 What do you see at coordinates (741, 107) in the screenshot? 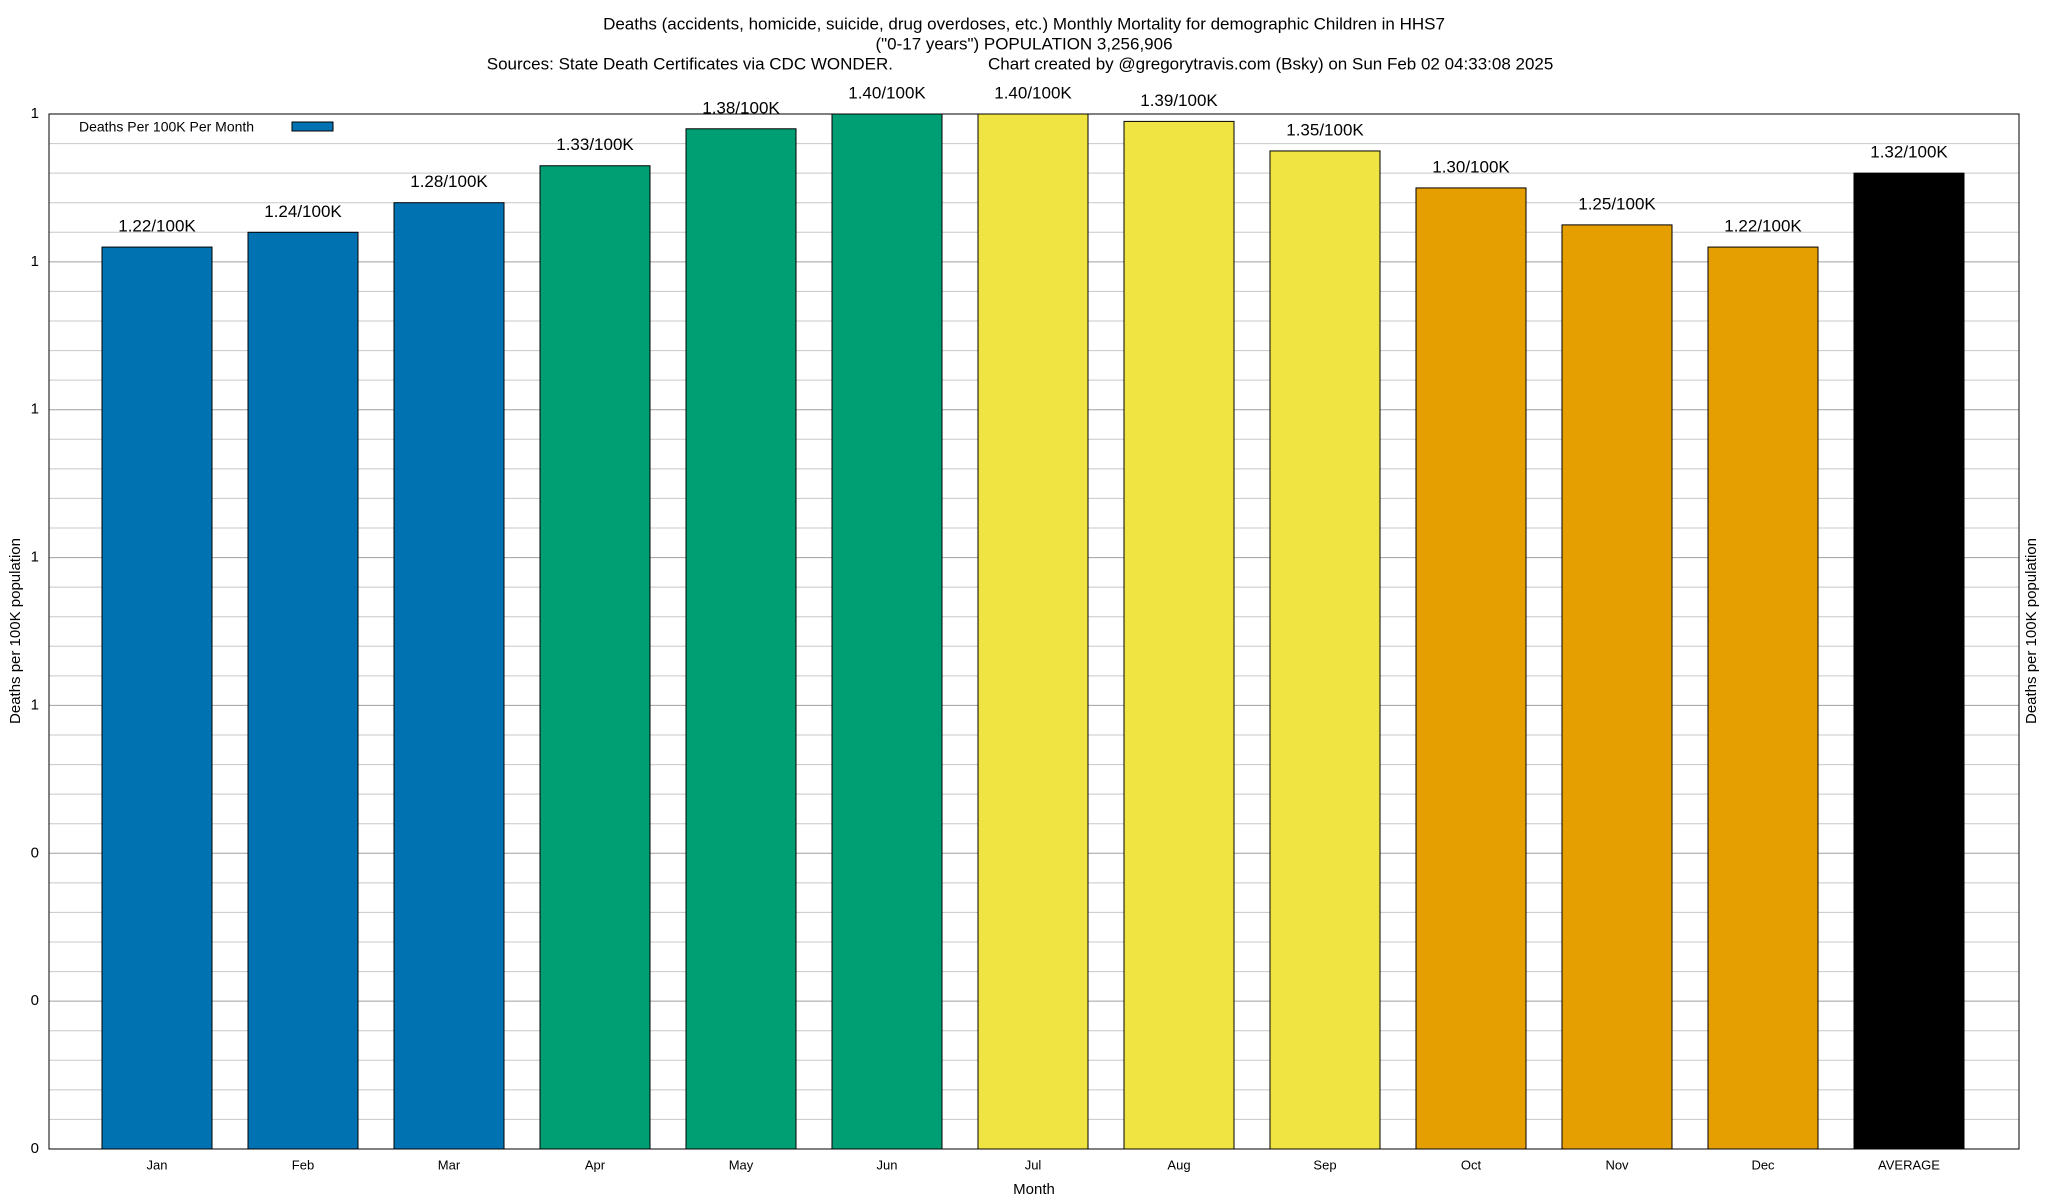
I see `value-label: 1.38/100K` at bounding box center [741, 107].